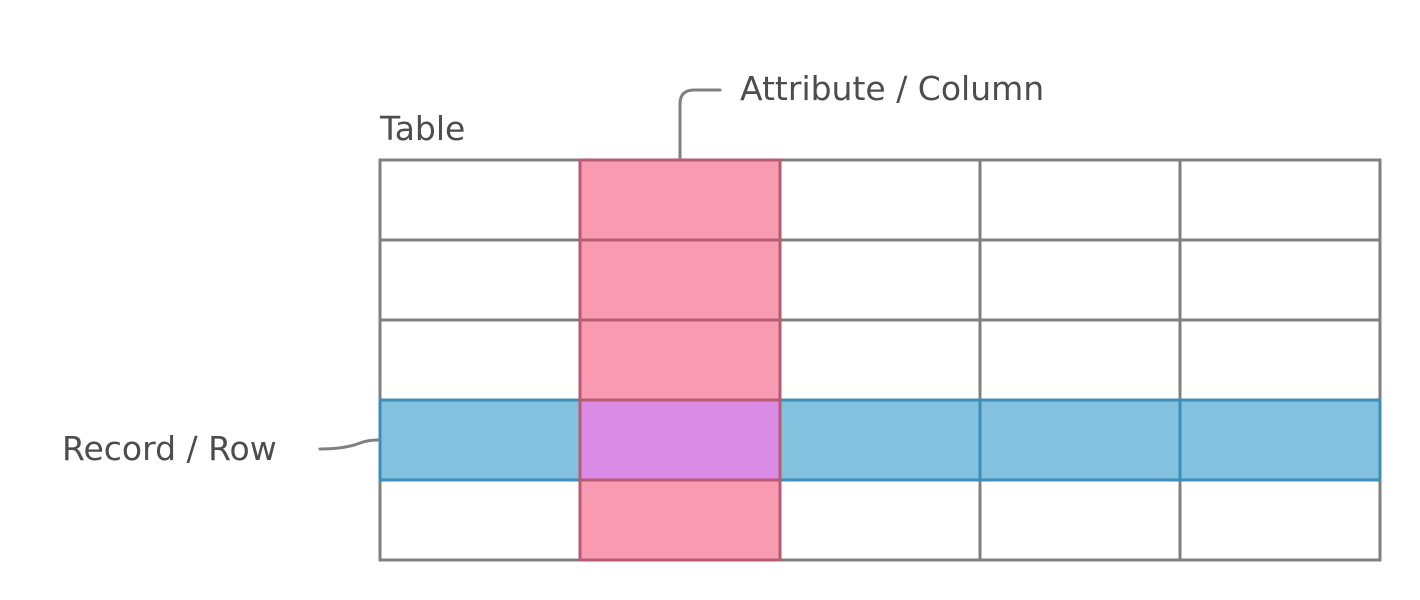  I want to click on row-cell-outline, so click(1280, 440).